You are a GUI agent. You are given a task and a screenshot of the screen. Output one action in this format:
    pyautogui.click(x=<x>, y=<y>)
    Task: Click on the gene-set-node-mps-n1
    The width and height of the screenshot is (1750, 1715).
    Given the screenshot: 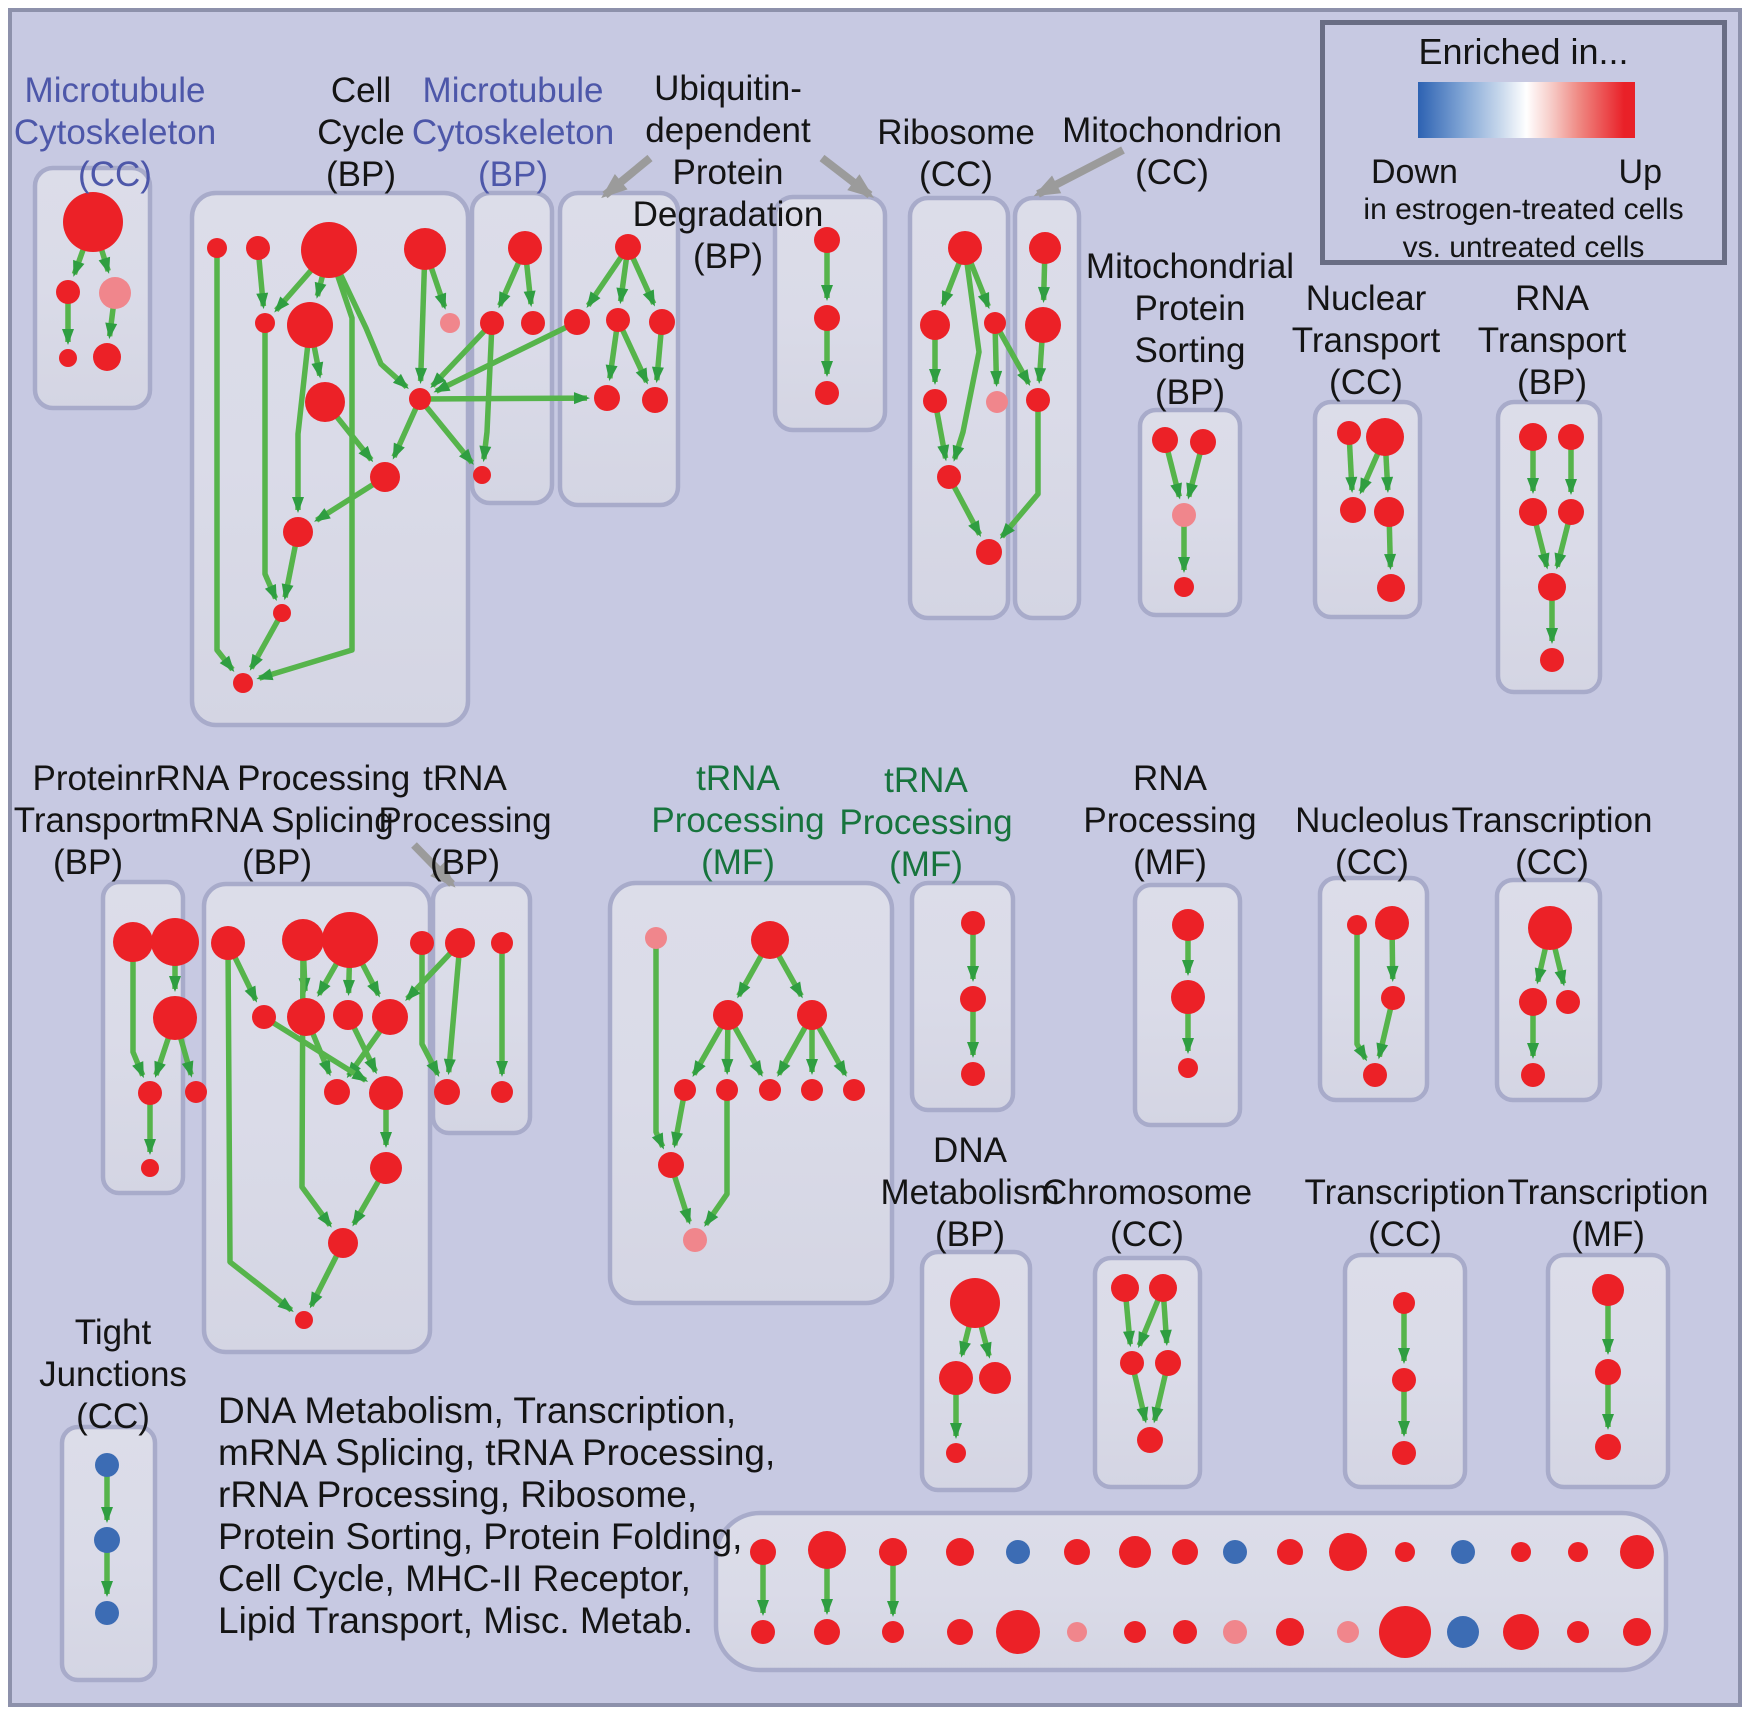 What is the action you would take?
    pyautogui.click(x=1165, y=440)
    